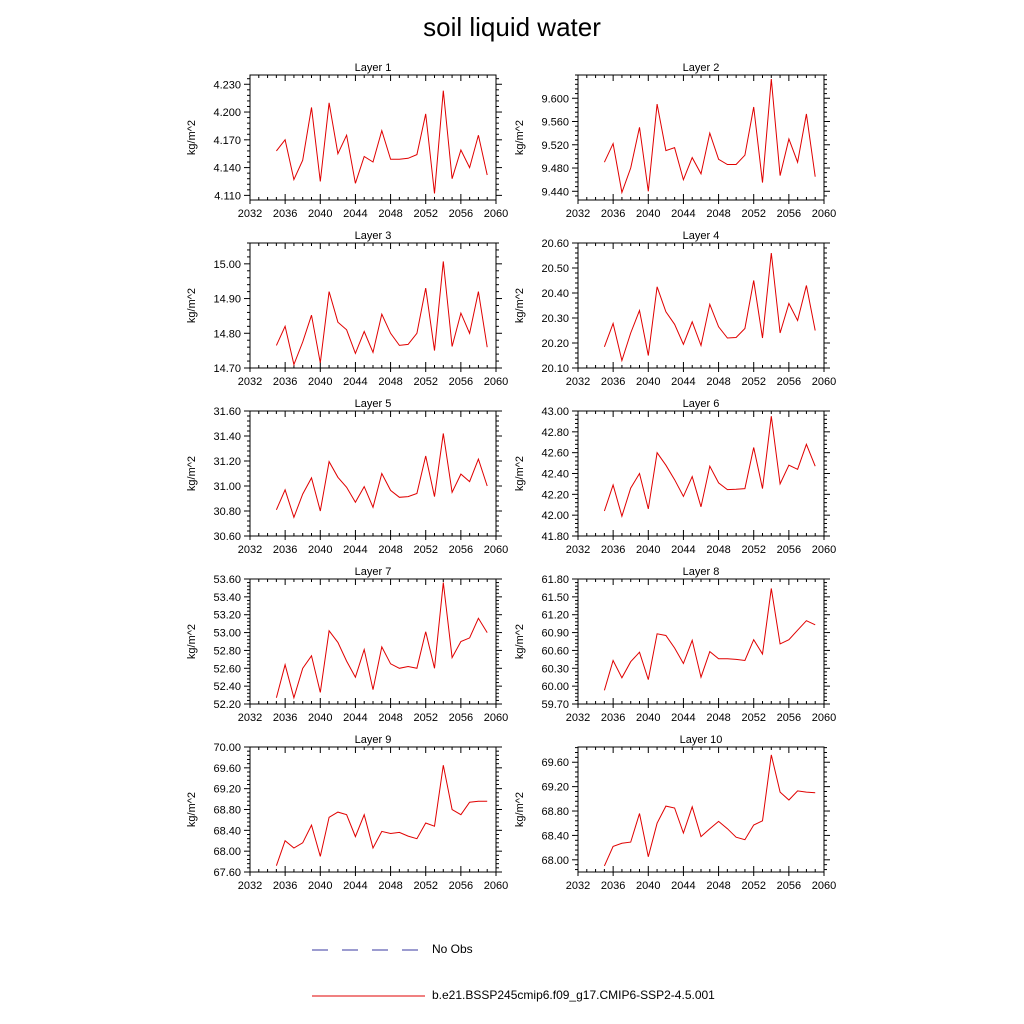 This screenshot has width=1024, height=1024. I want to click on y-tick-label: 61.50, so click(555, 598).